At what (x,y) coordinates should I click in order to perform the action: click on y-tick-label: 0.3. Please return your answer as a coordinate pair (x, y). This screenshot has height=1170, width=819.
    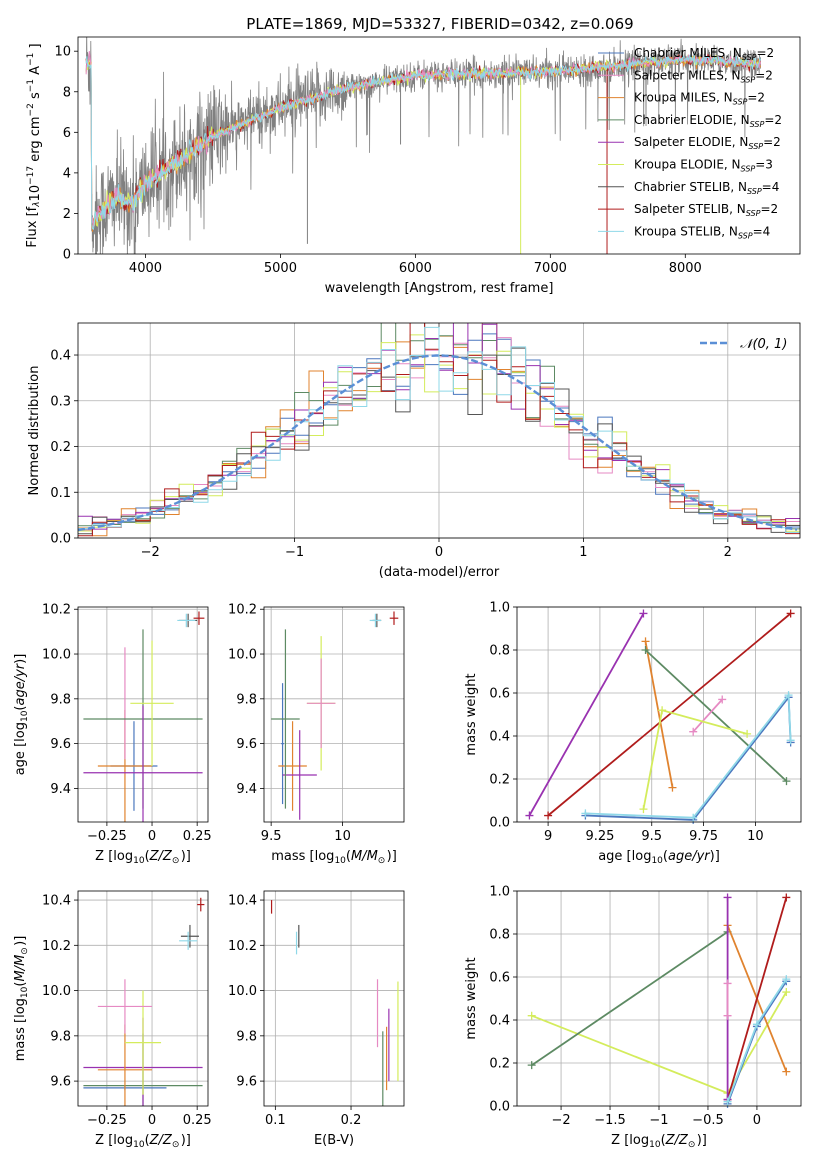
    Looking at the image, I should click on (60, 401).